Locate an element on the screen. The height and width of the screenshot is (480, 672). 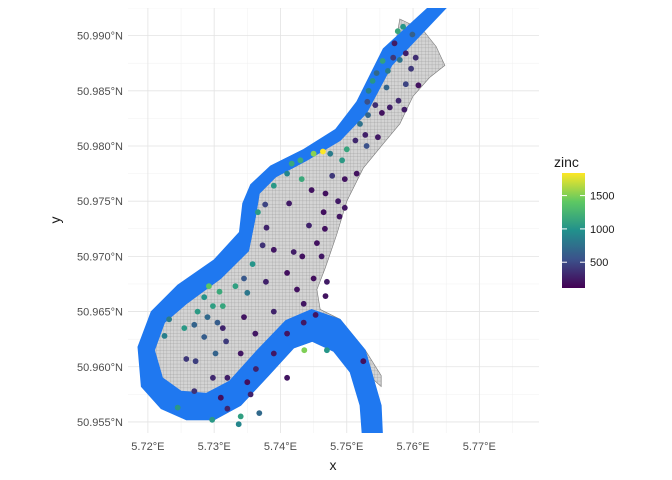
x-tick-label-2: 5.74°E is located at coordinates (280, 447).